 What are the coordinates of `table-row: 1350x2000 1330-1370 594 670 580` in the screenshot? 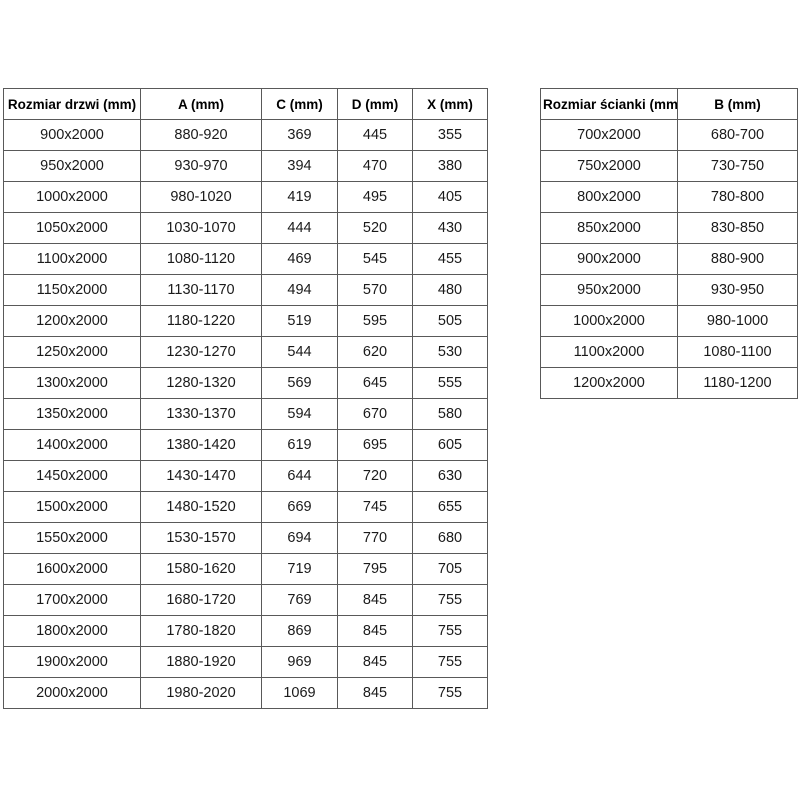 It's located at (245, 414).